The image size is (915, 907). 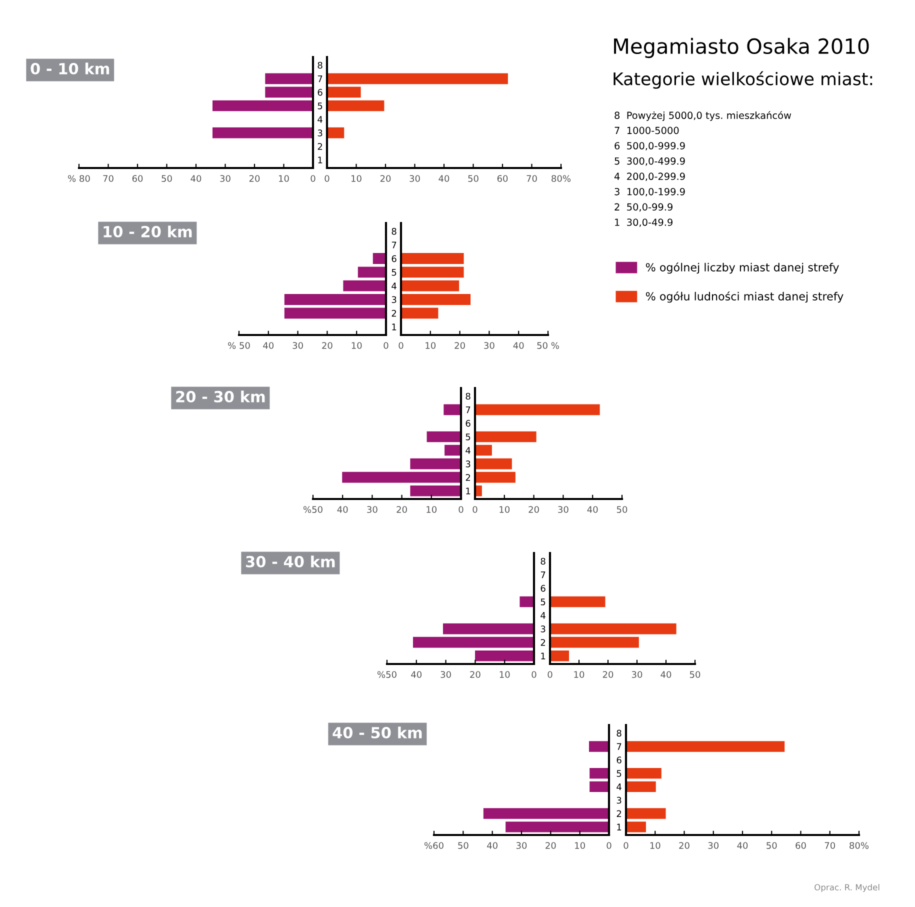 I want to click on text: 5 300,0-499.9, so click(x=649, y=161).